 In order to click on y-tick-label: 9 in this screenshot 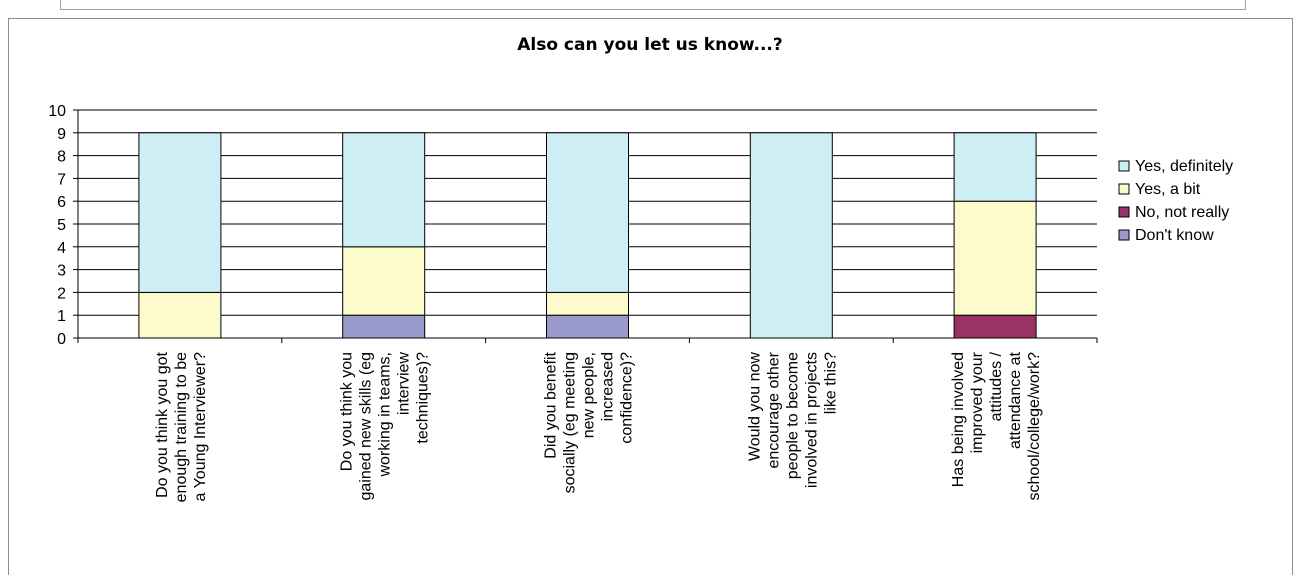, I will do `click(61, 134)`.